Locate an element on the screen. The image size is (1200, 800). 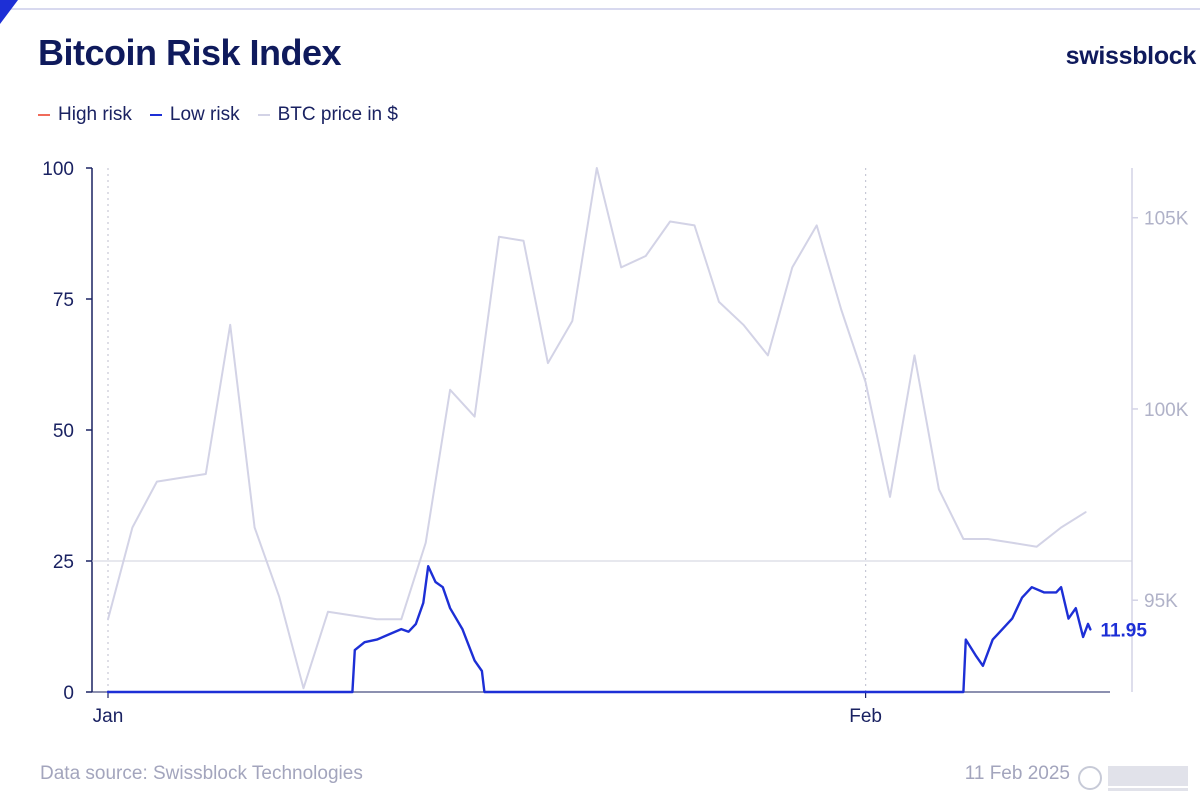
y-right-tick-label: 100K is located at coordinates (1166, 410).